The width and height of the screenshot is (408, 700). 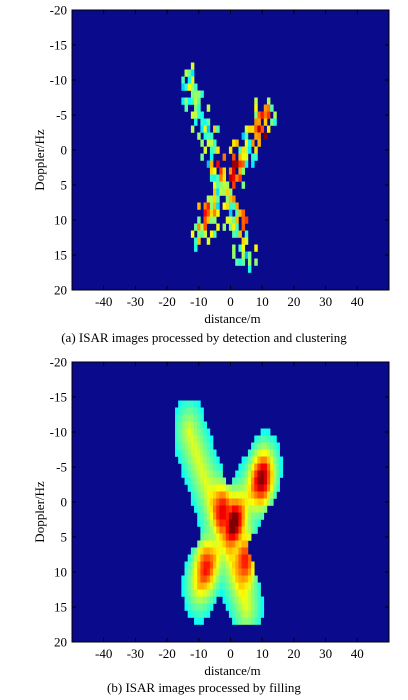 What do you see at coordinates (103, 301) in the screenshot?
I see `x-tick-label: -40` at bounding box center [103, 301].